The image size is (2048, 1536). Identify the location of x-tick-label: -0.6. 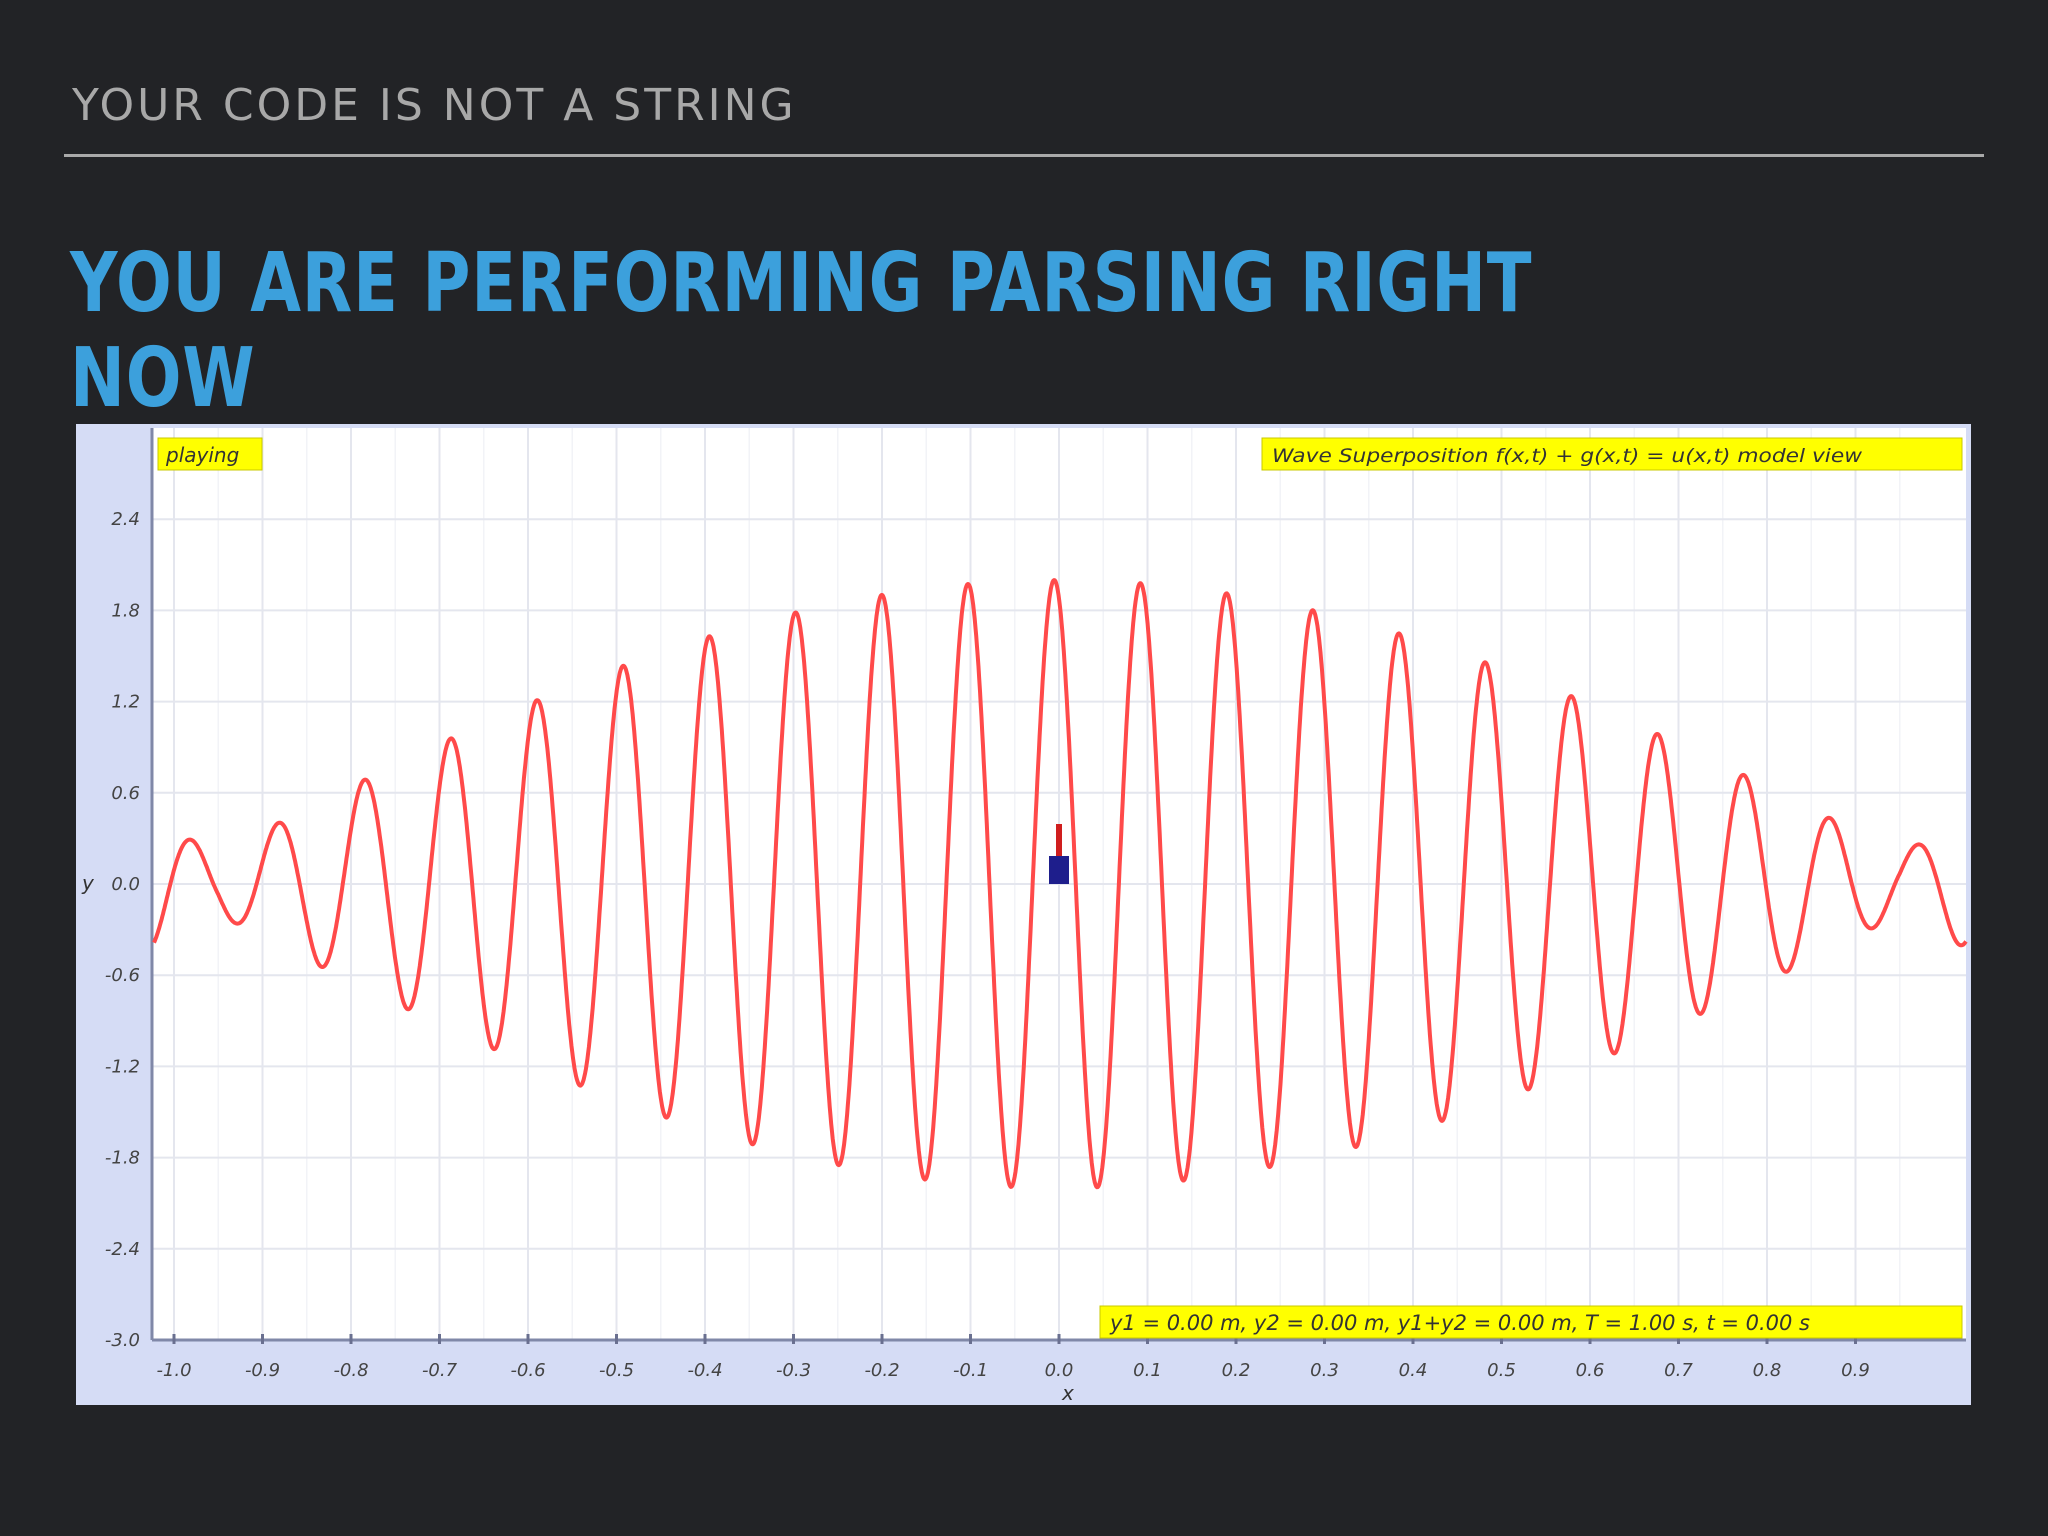
(527, 1370).